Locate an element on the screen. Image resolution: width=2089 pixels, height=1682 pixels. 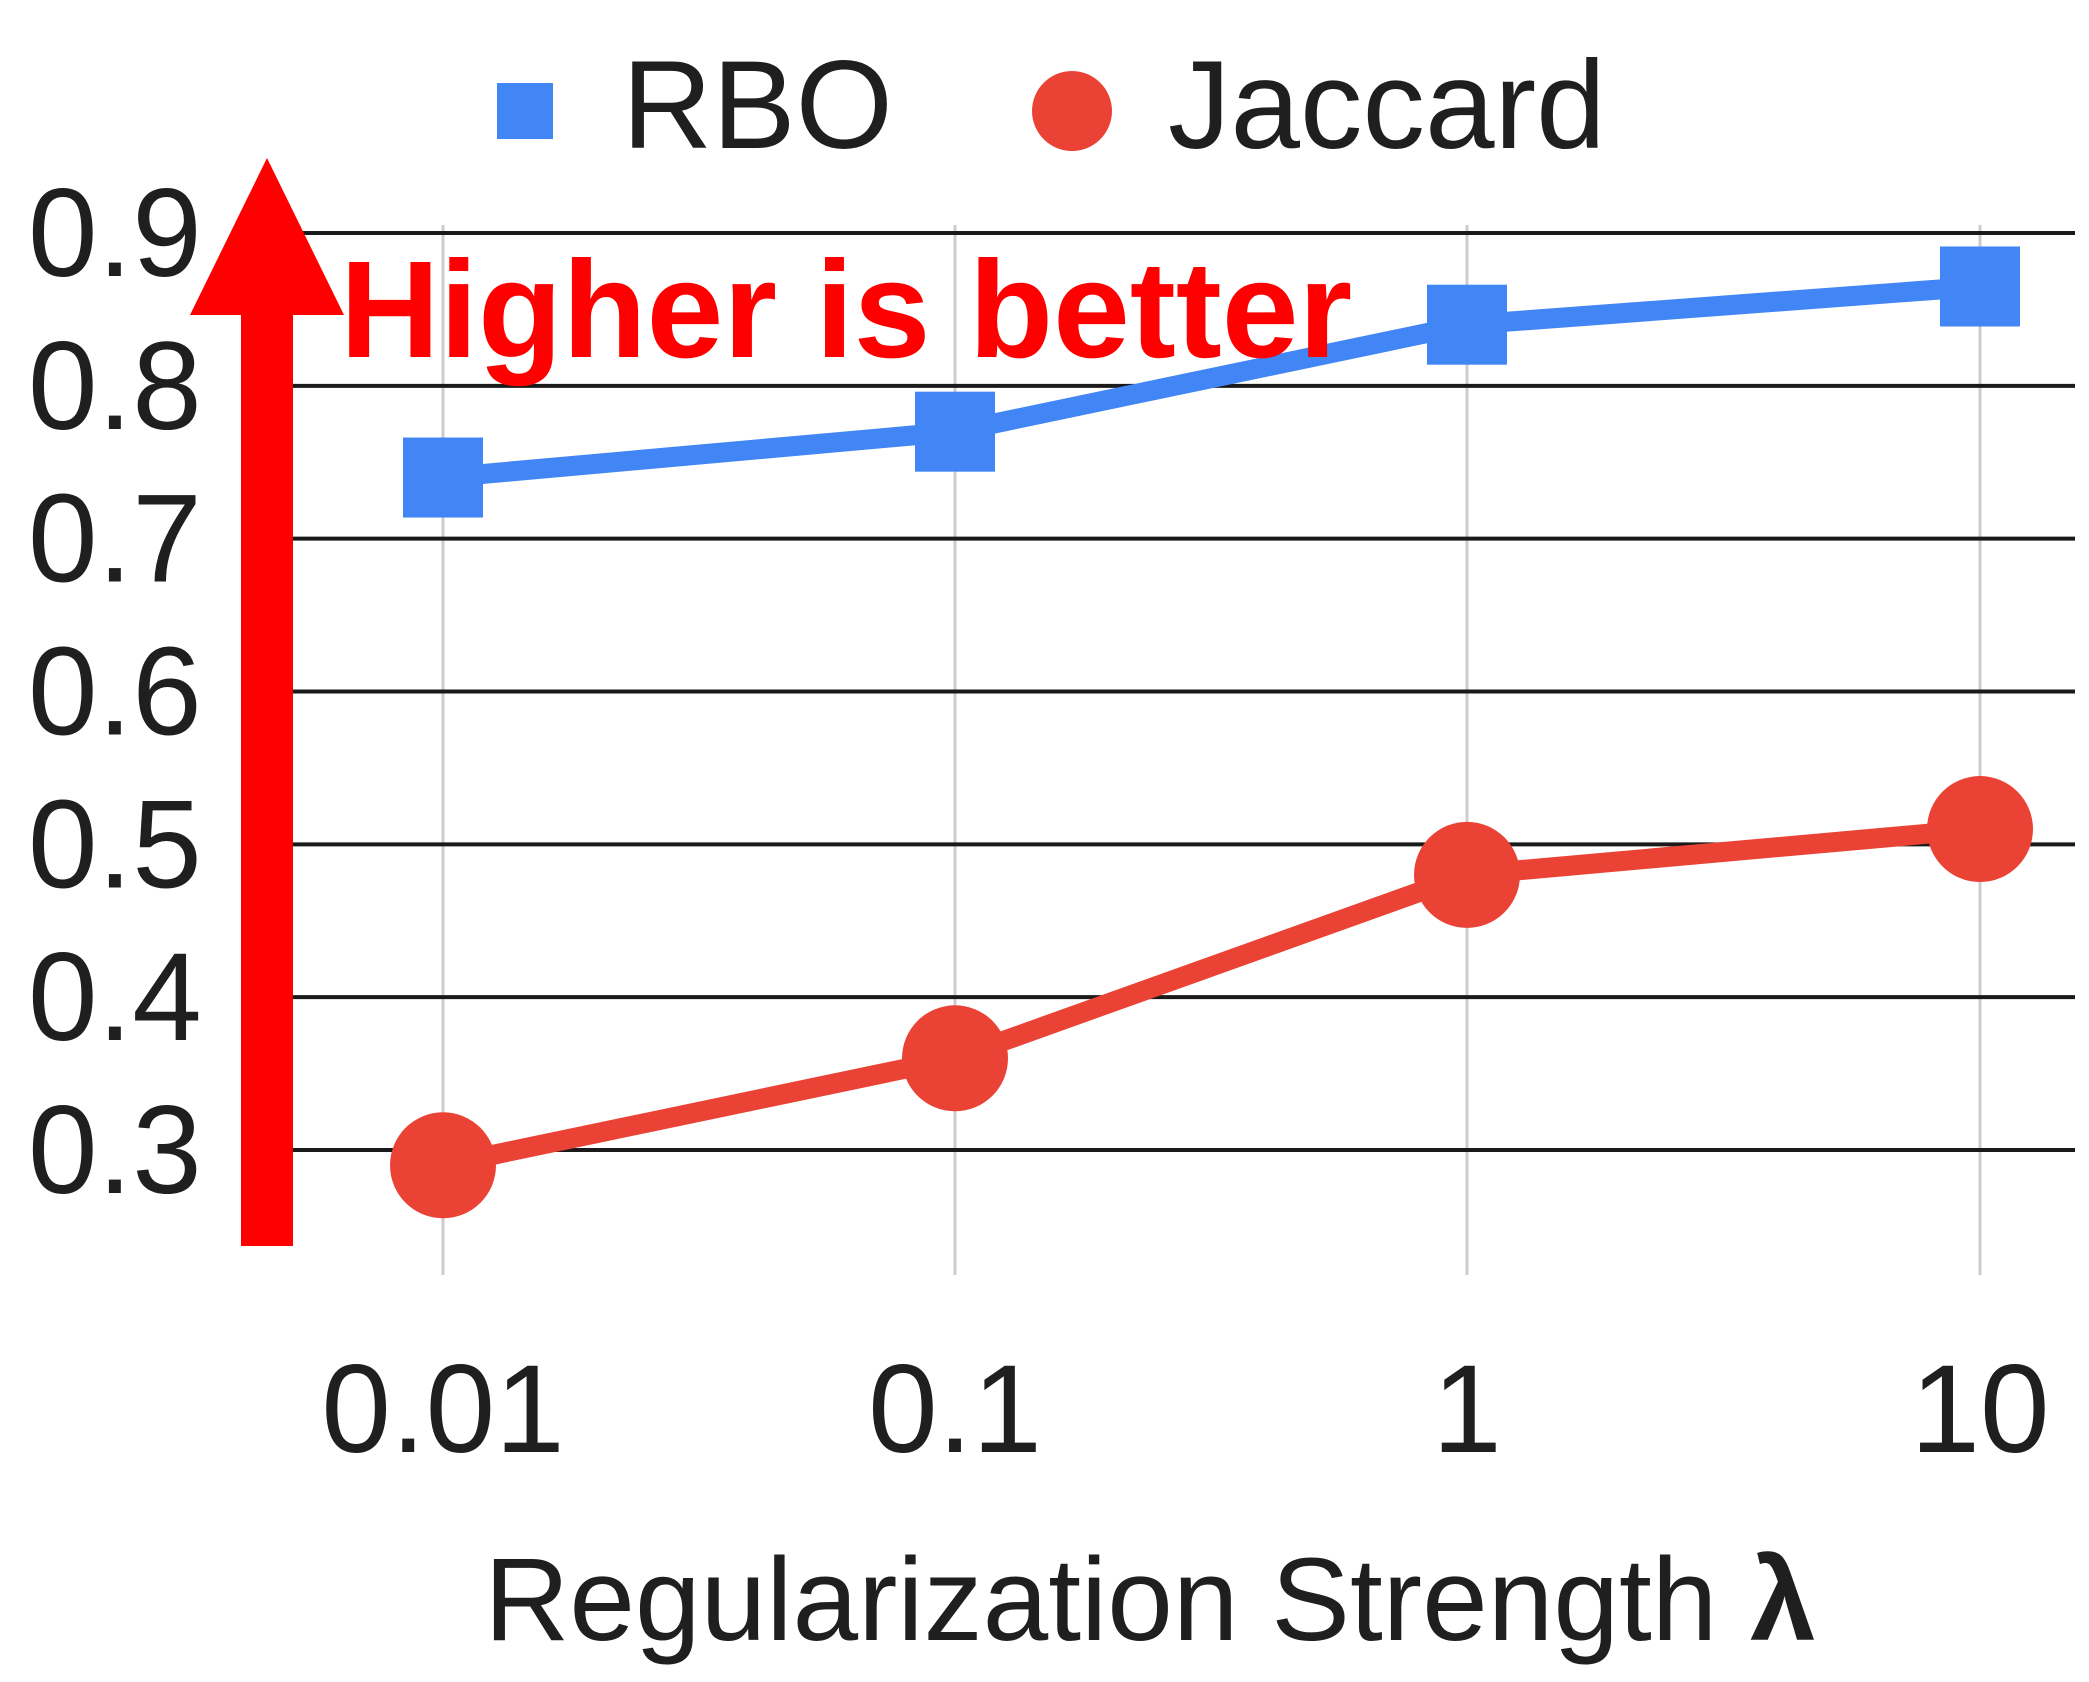
data-point-jaccard-0.1 is located at coordinates (955, 1058).